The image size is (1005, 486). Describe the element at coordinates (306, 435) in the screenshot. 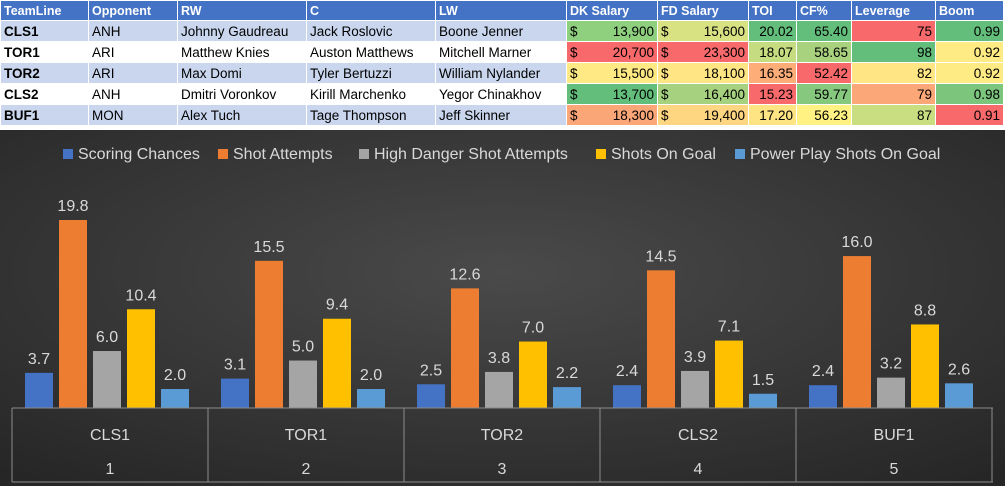

I see `category-label: TOR1` at that location.